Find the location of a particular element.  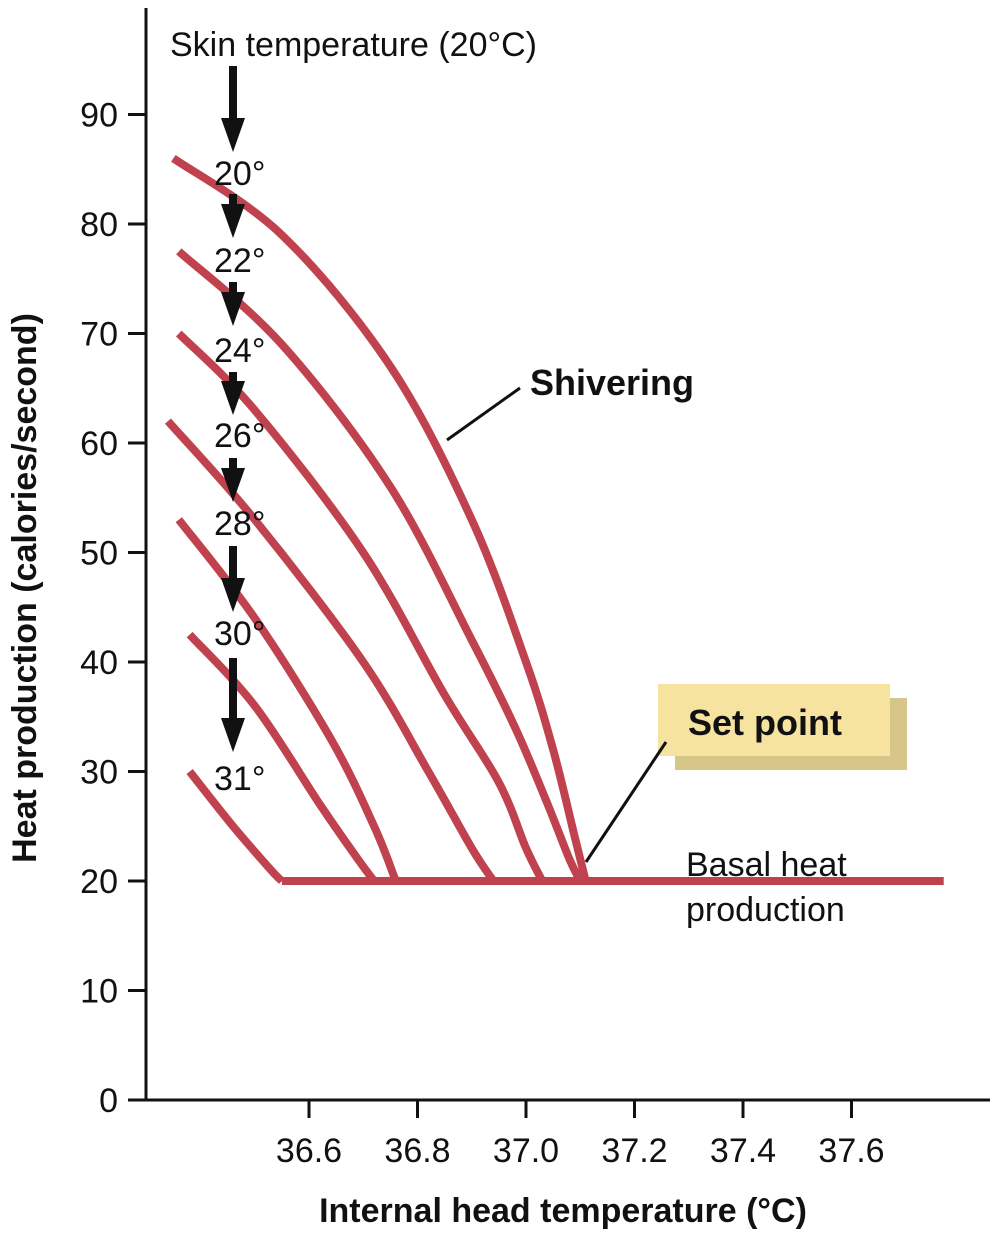

y-tick-label: 70 is located at coordinates (99, 335).